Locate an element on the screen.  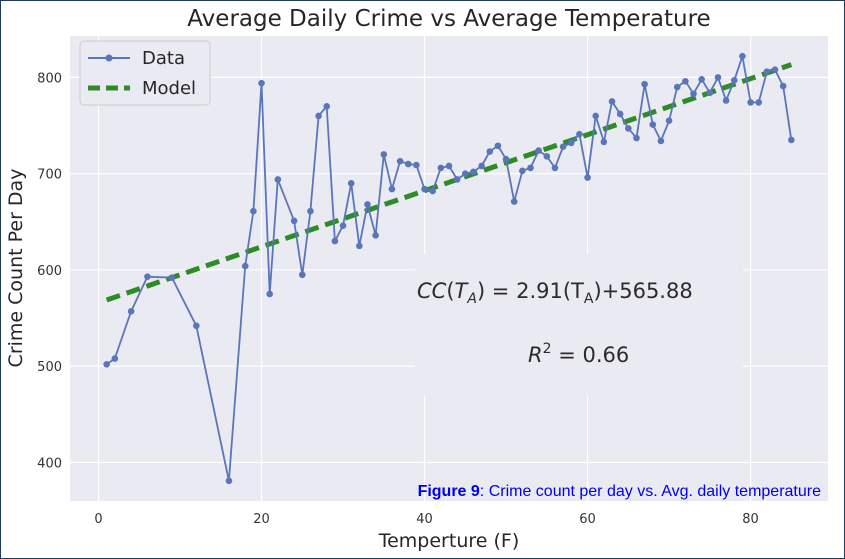
x-tick-label: 20 is located at coordinates (261, 519).